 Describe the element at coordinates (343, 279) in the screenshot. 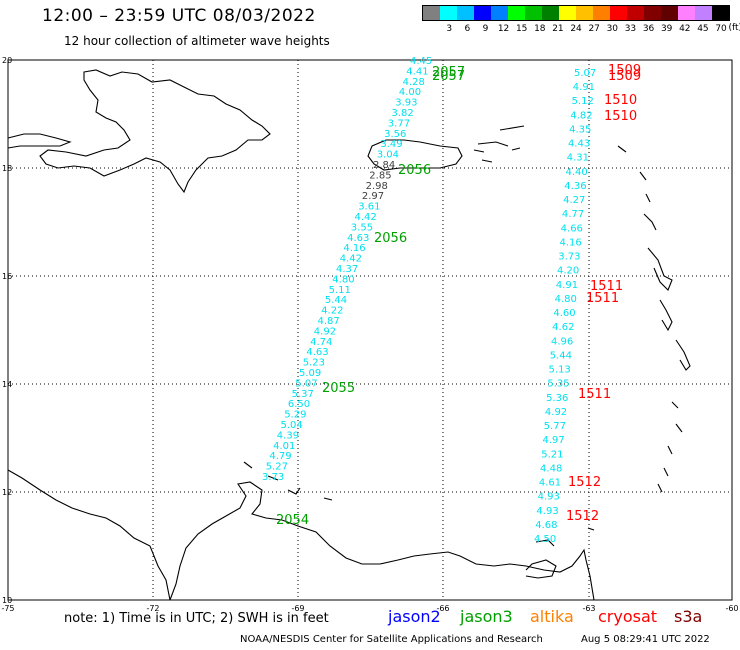

I see `swh-value-west: 4.80` at that location.